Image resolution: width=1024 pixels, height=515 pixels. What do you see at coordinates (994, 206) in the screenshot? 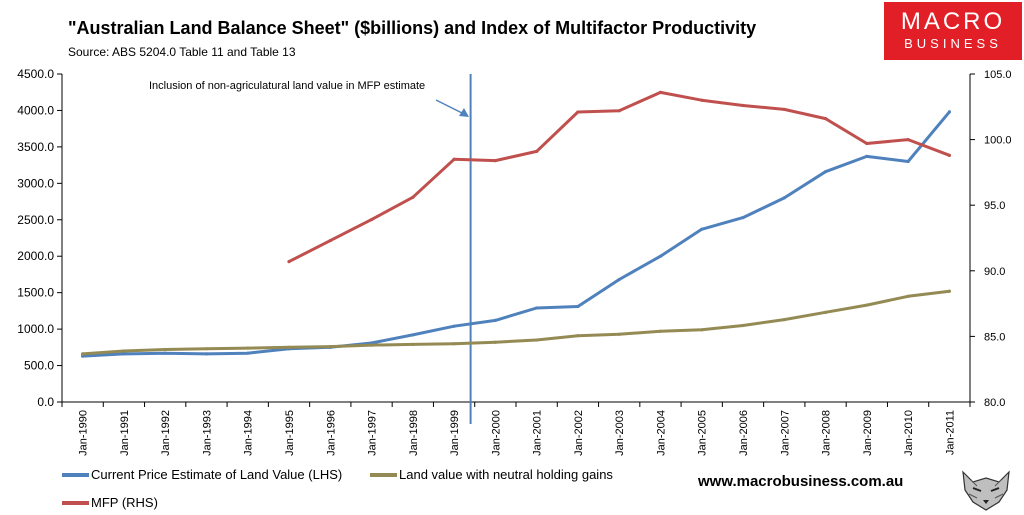
I see `right-tick-label: 95.0` at bounding box center [994, 206].